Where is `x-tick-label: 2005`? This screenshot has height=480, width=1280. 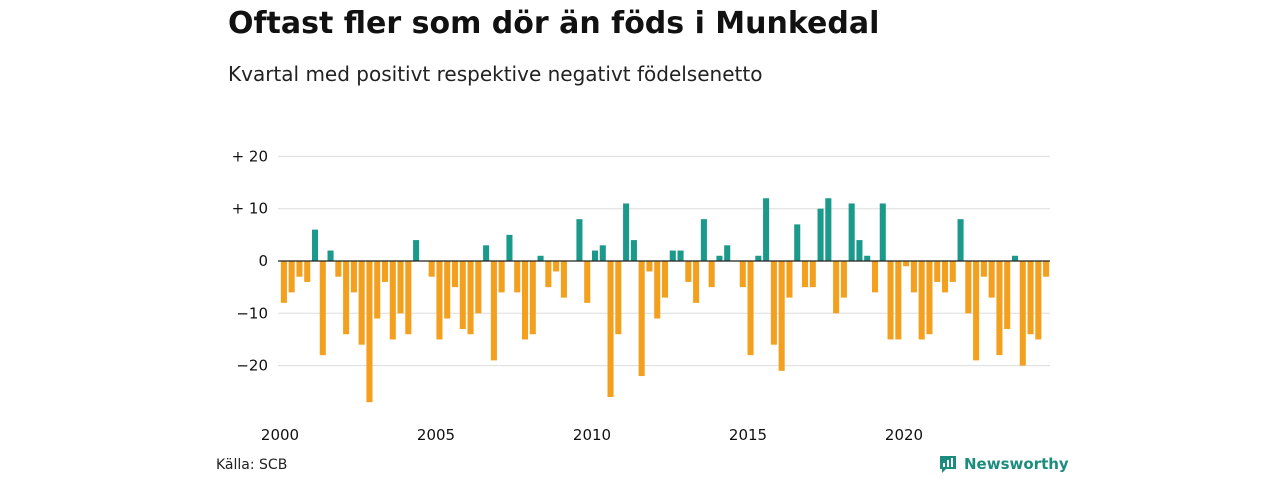
x-tick-label: 2005 is located at coordinates (436, 435).